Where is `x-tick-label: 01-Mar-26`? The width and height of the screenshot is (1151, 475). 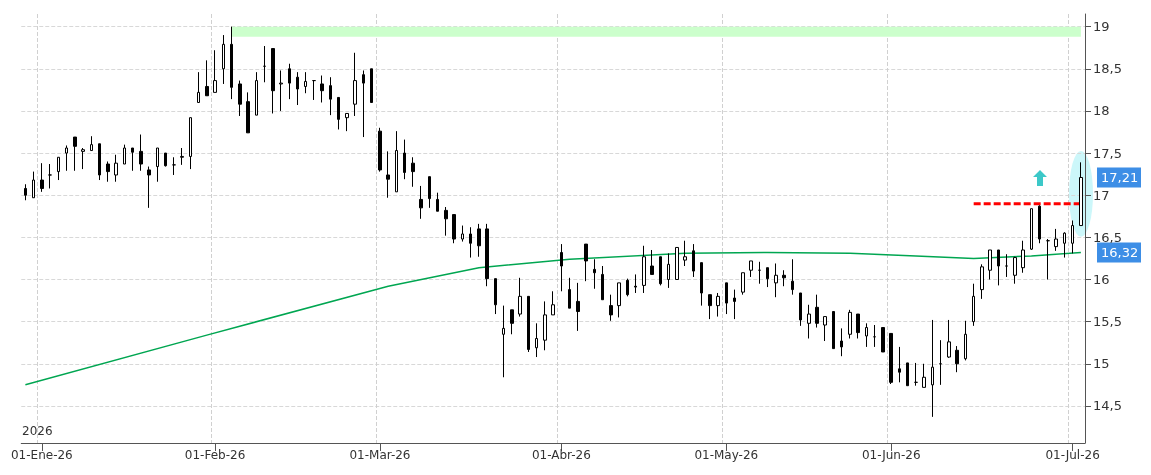 x-tick-label: 01-Mar-26 is located at coordinates (380, 455).